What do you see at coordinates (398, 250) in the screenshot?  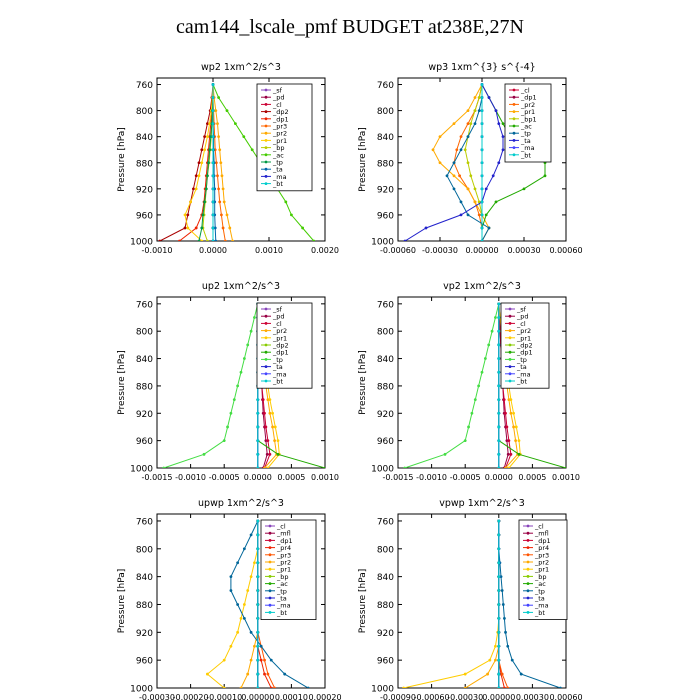 I see `x-tick-label: -0.00060` at bounding box center [398, 250].